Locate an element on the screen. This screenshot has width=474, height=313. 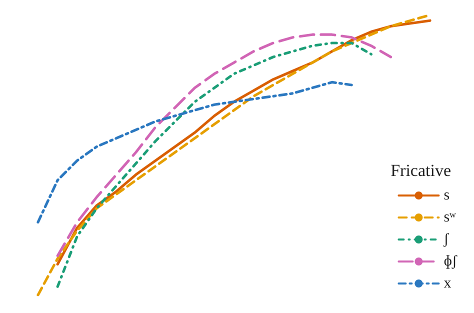
legend-title: Fricative is located at coordinates (420, 170).